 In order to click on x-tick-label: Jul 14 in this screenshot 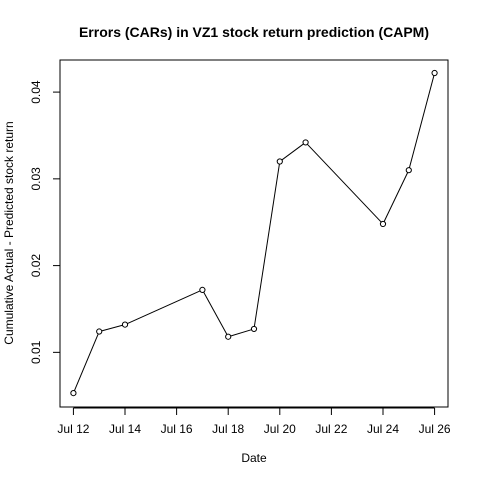, I will do `click(125, 429)`.